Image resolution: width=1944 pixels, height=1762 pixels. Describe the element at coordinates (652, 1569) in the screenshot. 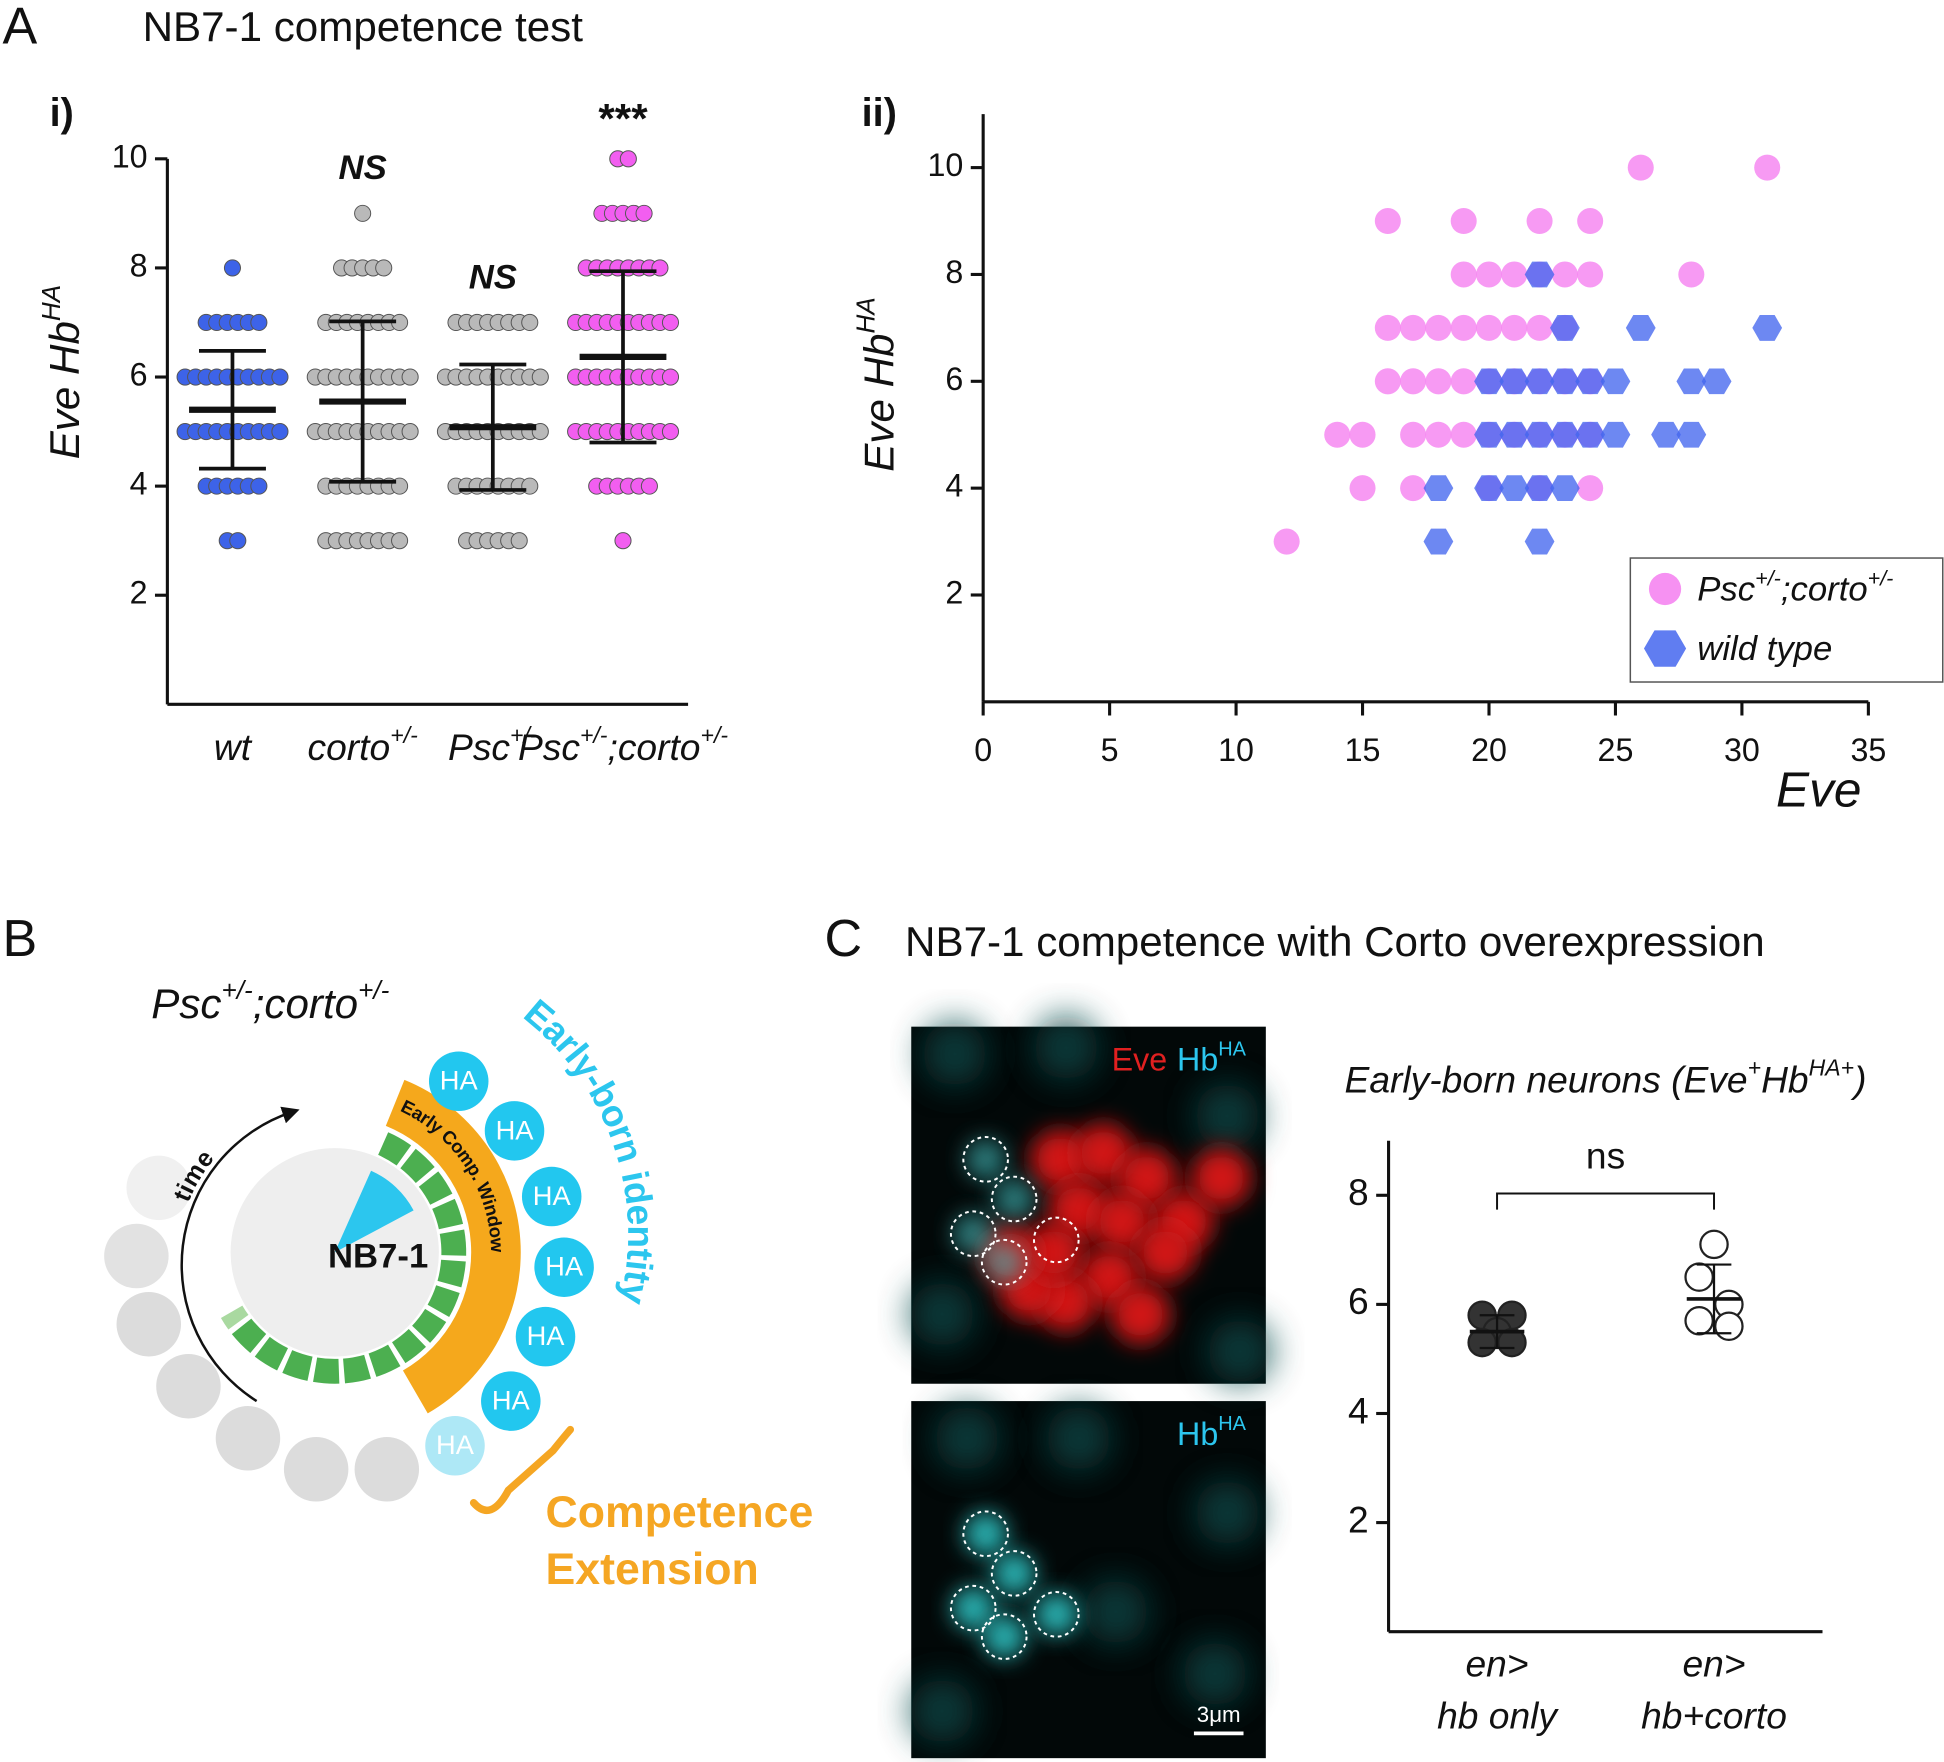

I see `extension-label: Extension` at that location.